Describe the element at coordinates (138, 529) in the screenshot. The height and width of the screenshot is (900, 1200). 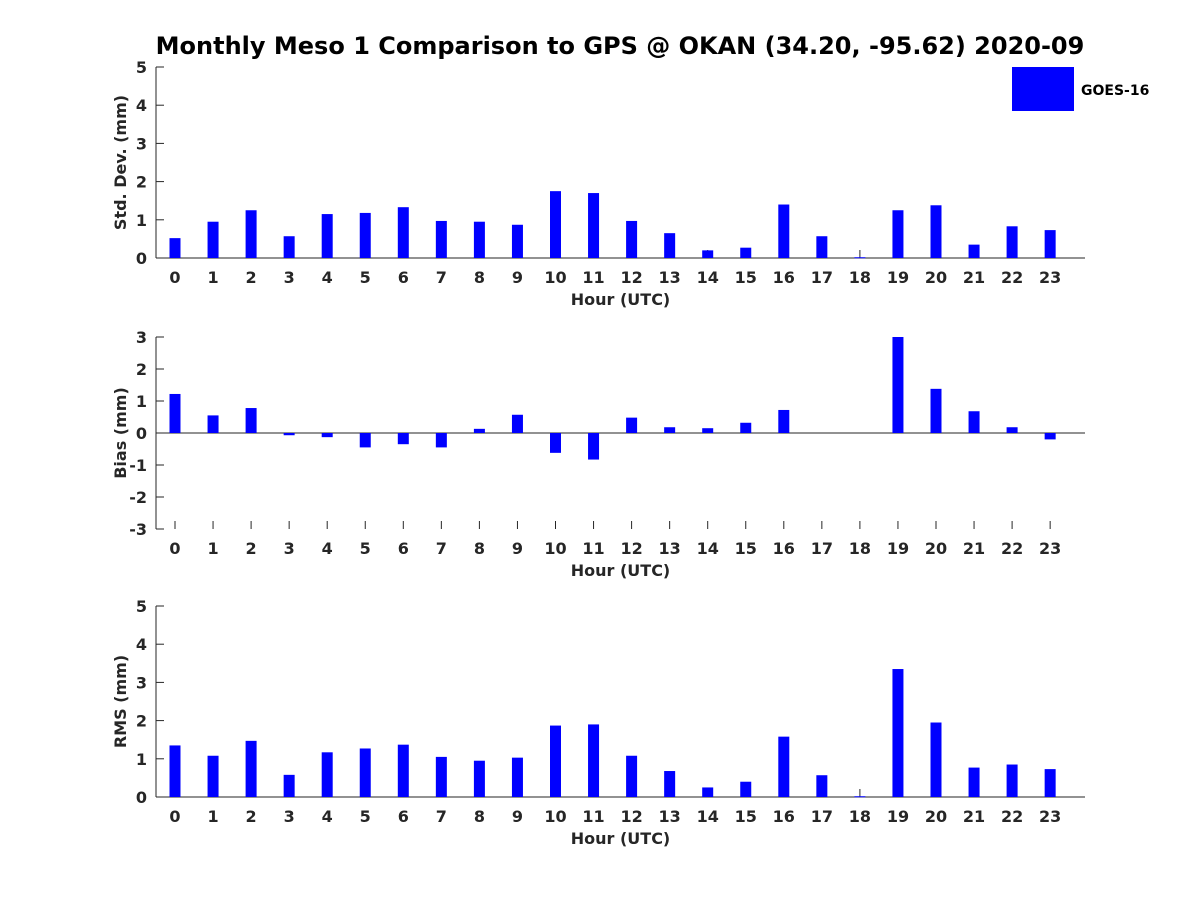
I see `y-tick-label: -3` at that location.